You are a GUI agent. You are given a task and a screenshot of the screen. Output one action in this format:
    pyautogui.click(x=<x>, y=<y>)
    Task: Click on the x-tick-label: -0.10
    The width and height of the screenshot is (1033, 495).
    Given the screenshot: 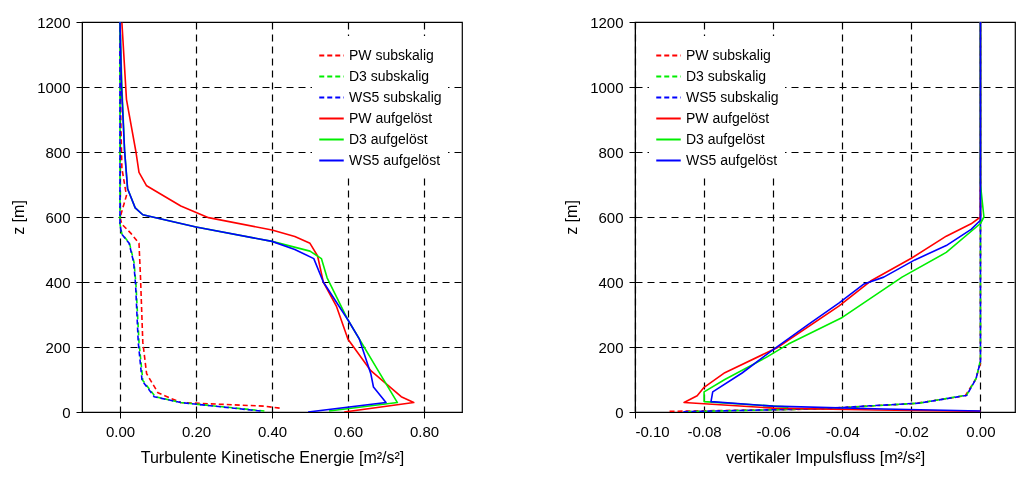 What is the action you would take?
    pyautogui.click(x=652, y=431)
    